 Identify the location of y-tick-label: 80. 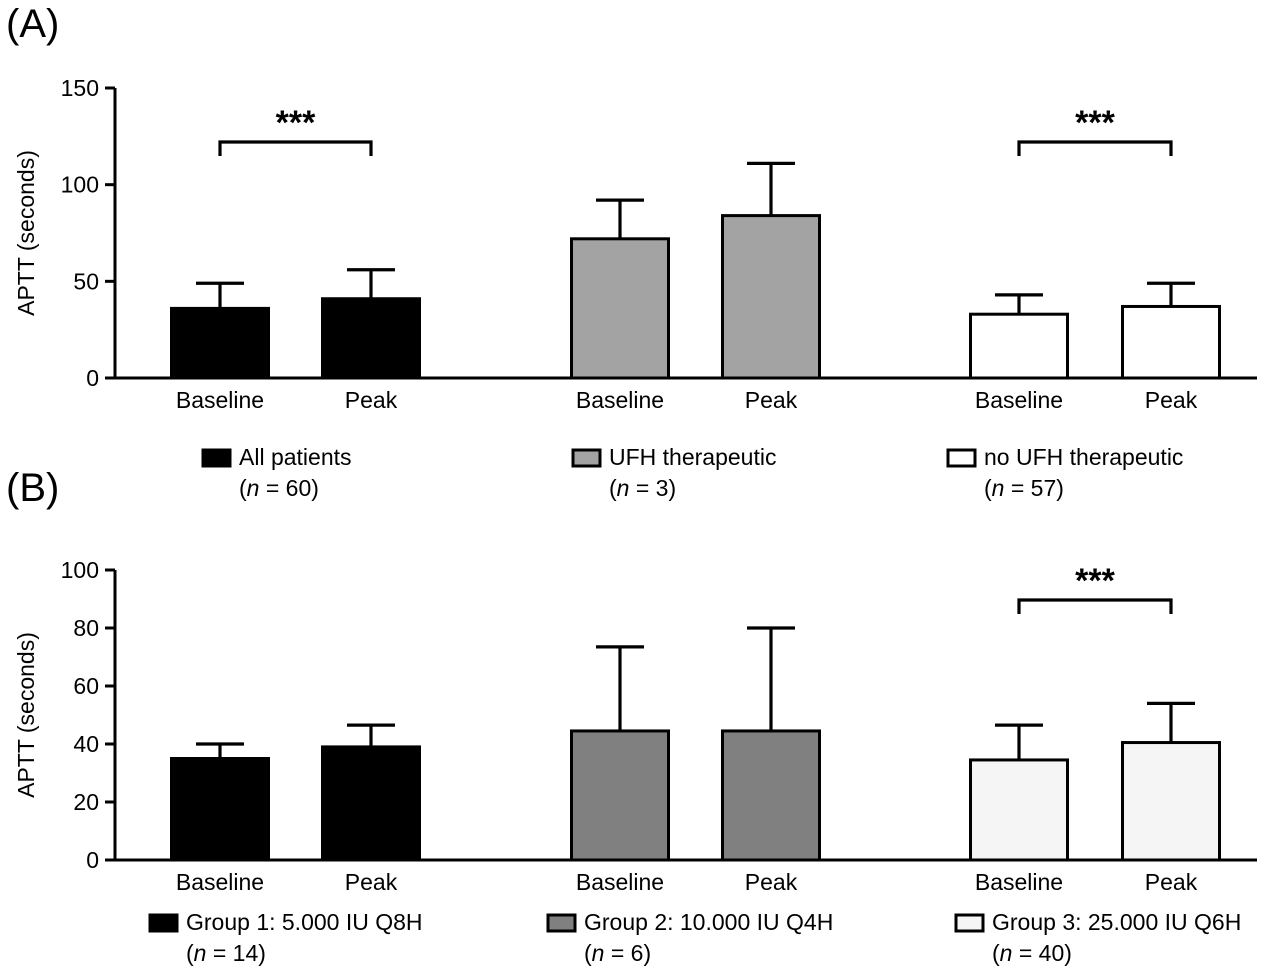
(86, 628).